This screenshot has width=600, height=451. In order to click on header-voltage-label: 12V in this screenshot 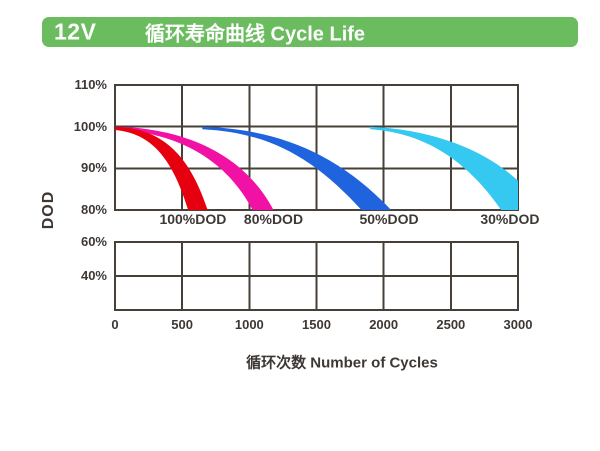, I will do `click(75, 31)`.